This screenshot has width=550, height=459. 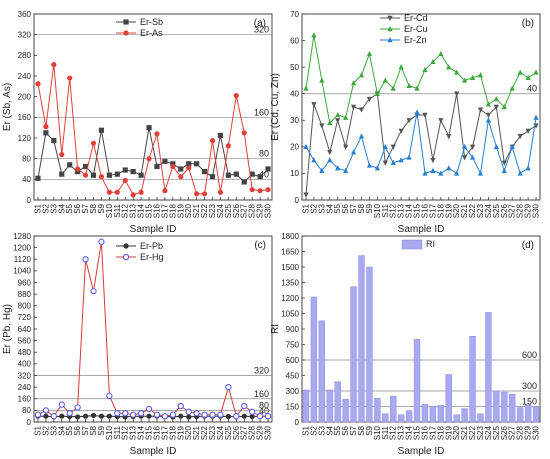 What do you see at coordinates (313, 208) in the screenshot?
I see `x-tick-label: S2` at bounding box center [313, 208].